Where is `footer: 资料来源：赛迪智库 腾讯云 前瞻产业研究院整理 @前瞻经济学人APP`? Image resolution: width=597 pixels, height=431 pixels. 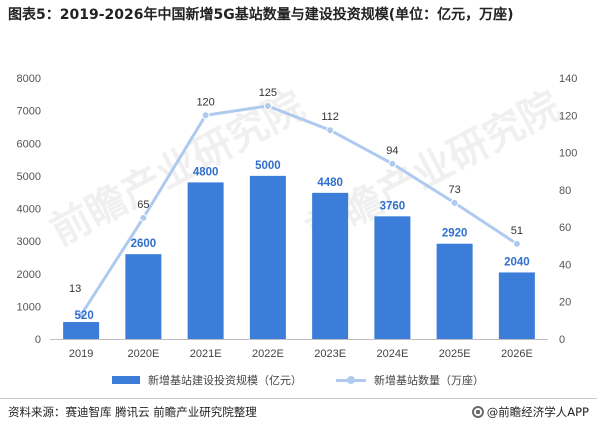
footer: 资料来源：赛迪智库 腾讯云 前瞻产业研究院整理 @前瞻经济学人APP is located at coordinates (298, 409).